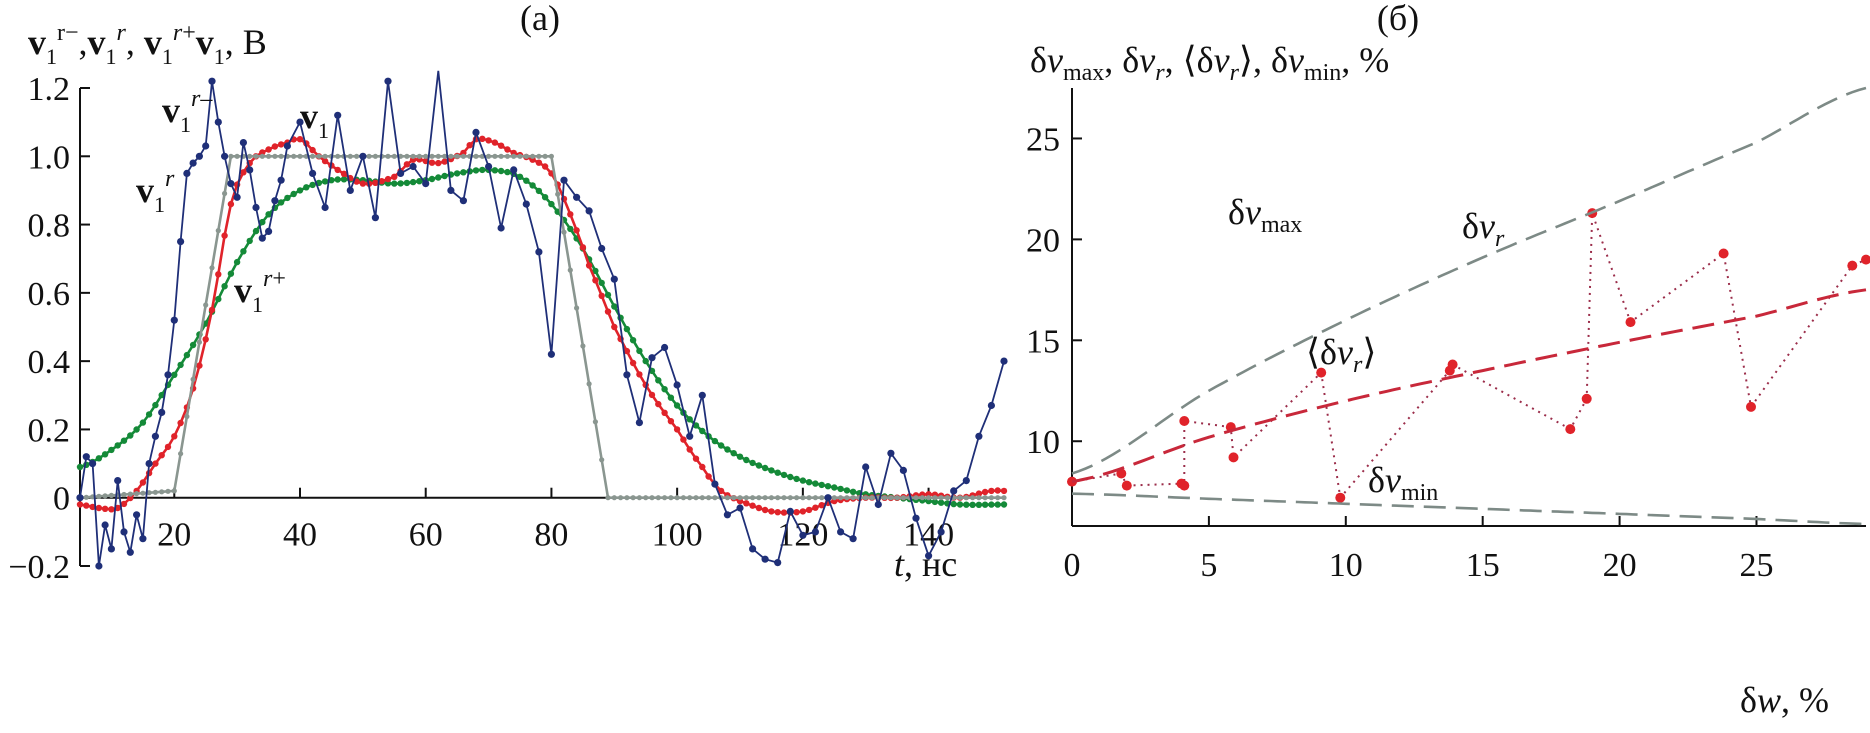  I want to click on panel-a-xtick-label: 140, so click(928, 535).